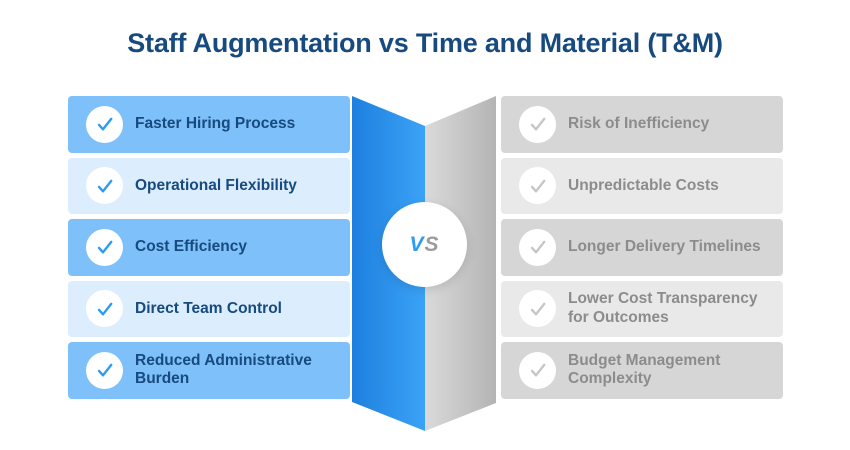 Image resolution: width=850 pixels, height=450 pixels. I want to click on benefit-row: Reduced Administrative Burden, so click(209, 370).